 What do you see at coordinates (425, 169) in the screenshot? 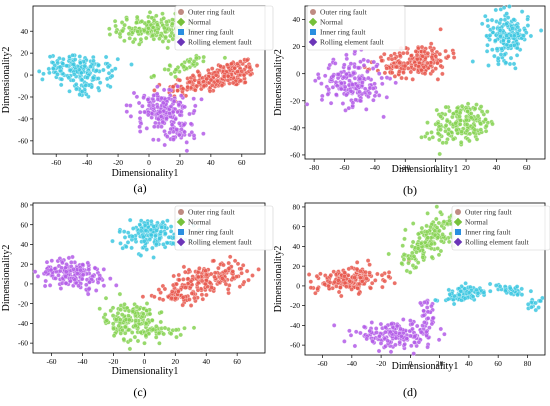
I see `x-axis-label: Dimensionality1` at bounding box center [425, 169].